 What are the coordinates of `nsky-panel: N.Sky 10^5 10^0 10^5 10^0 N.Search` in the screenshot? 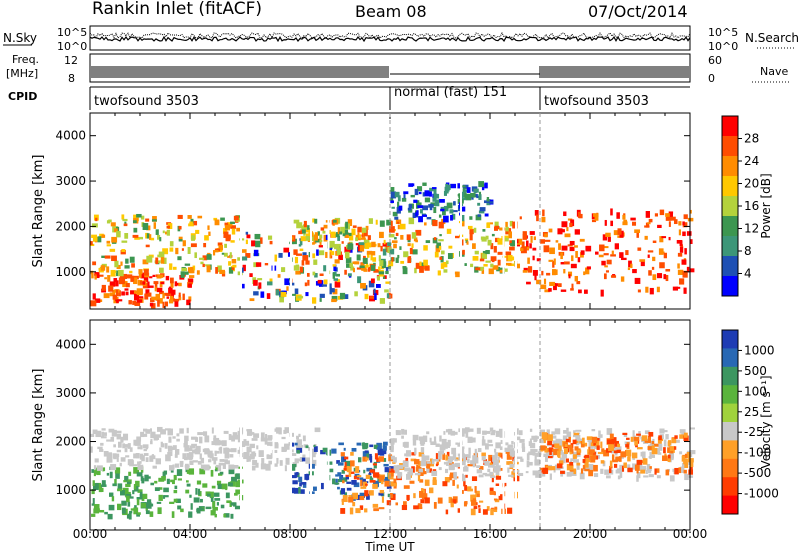 It's located at (401, 39).